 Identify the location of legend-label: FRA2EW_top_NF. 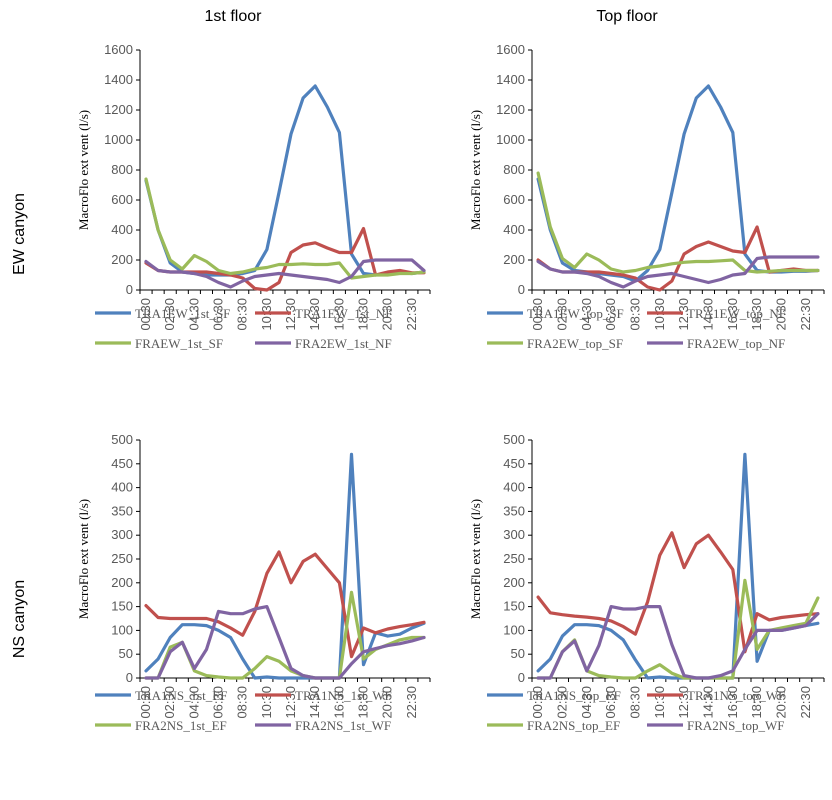
(736, 343).